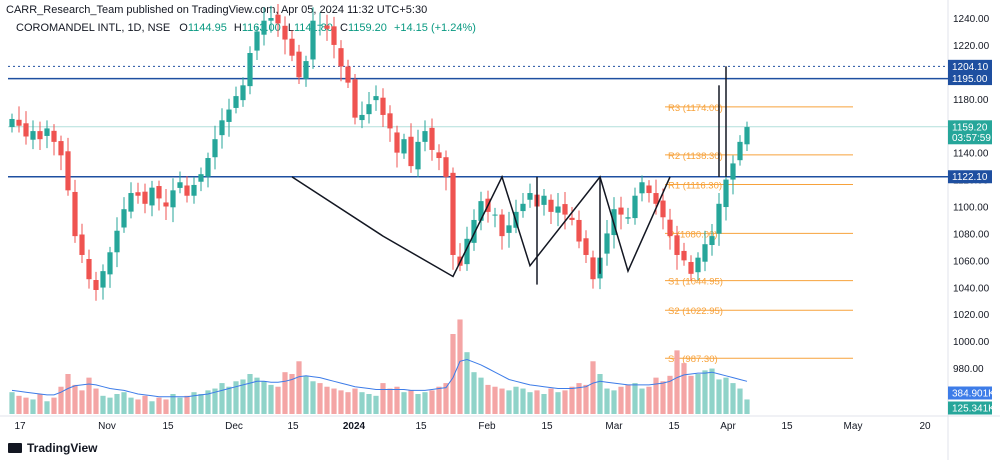 The image size is (1000, 460). What do you see at coordinates (695, 156) in the screenshot?
I see `pivot-label-r2: R2 (1138.30)` at bounding box center [695, 156].